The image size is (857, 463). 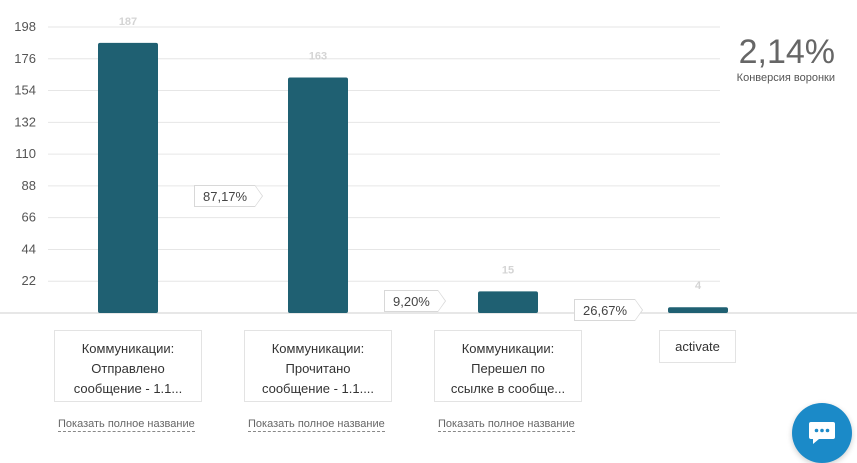 What do you see at coordinates (25, 121) in the screenshot?
I see `y-tick-label: 132` at bounding box center [25, 121].